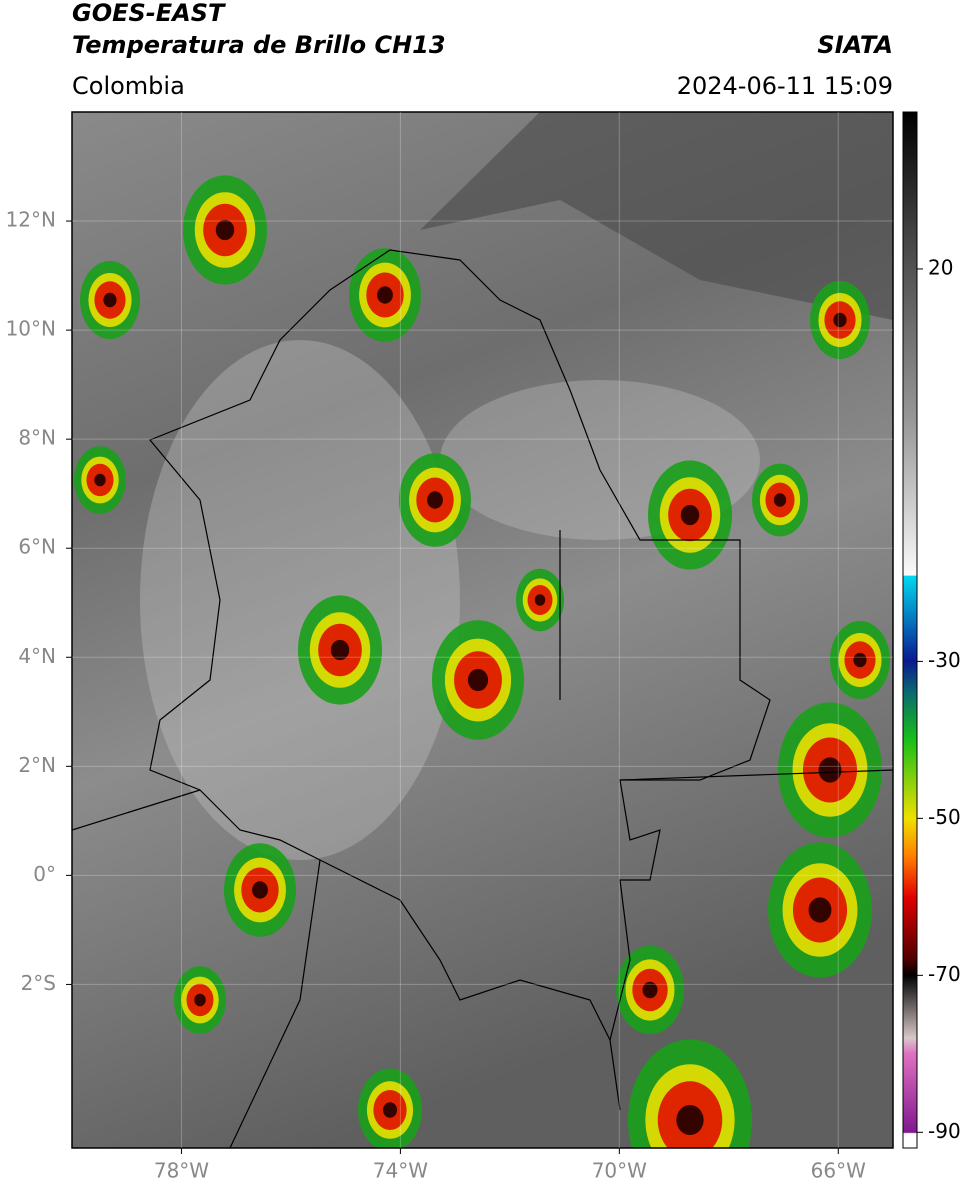 The height and width of the screenshot is (1194, 966). What do you see at coordinates (149, 13) in the screenshot?
I see `title: GOES-EAST` at bounding box center [149, 13].